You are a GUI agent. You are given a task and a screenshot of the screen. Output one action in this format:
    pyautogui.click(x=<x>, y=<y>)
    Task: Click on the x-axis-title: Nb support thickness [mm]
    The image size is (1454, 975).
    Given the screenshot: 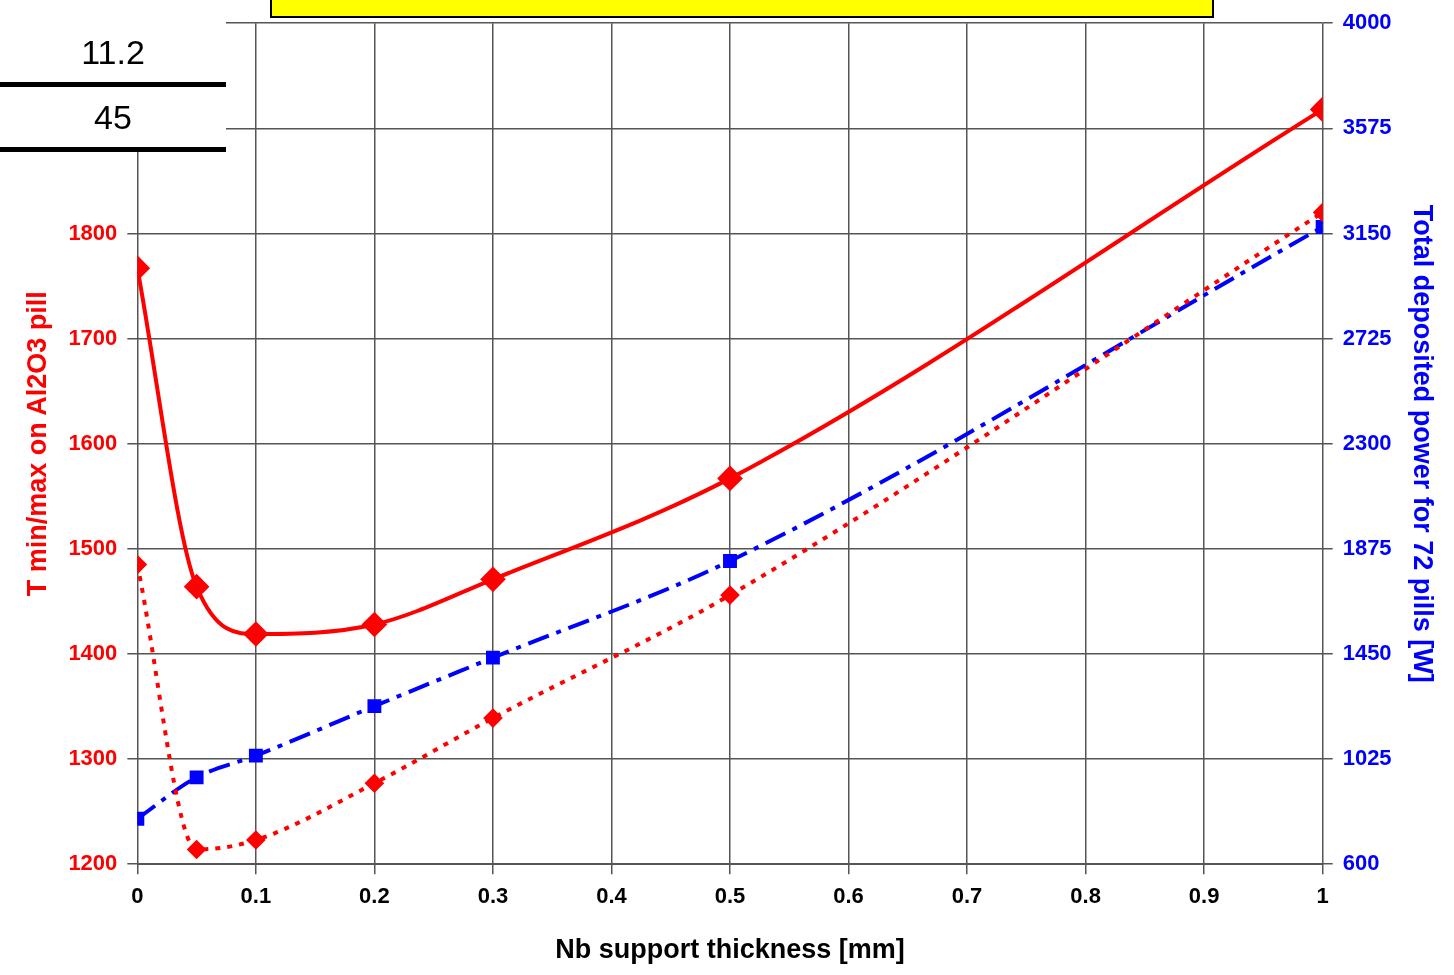 What is the action you would take?
    pyautogui.click(x=730, y=949)
    